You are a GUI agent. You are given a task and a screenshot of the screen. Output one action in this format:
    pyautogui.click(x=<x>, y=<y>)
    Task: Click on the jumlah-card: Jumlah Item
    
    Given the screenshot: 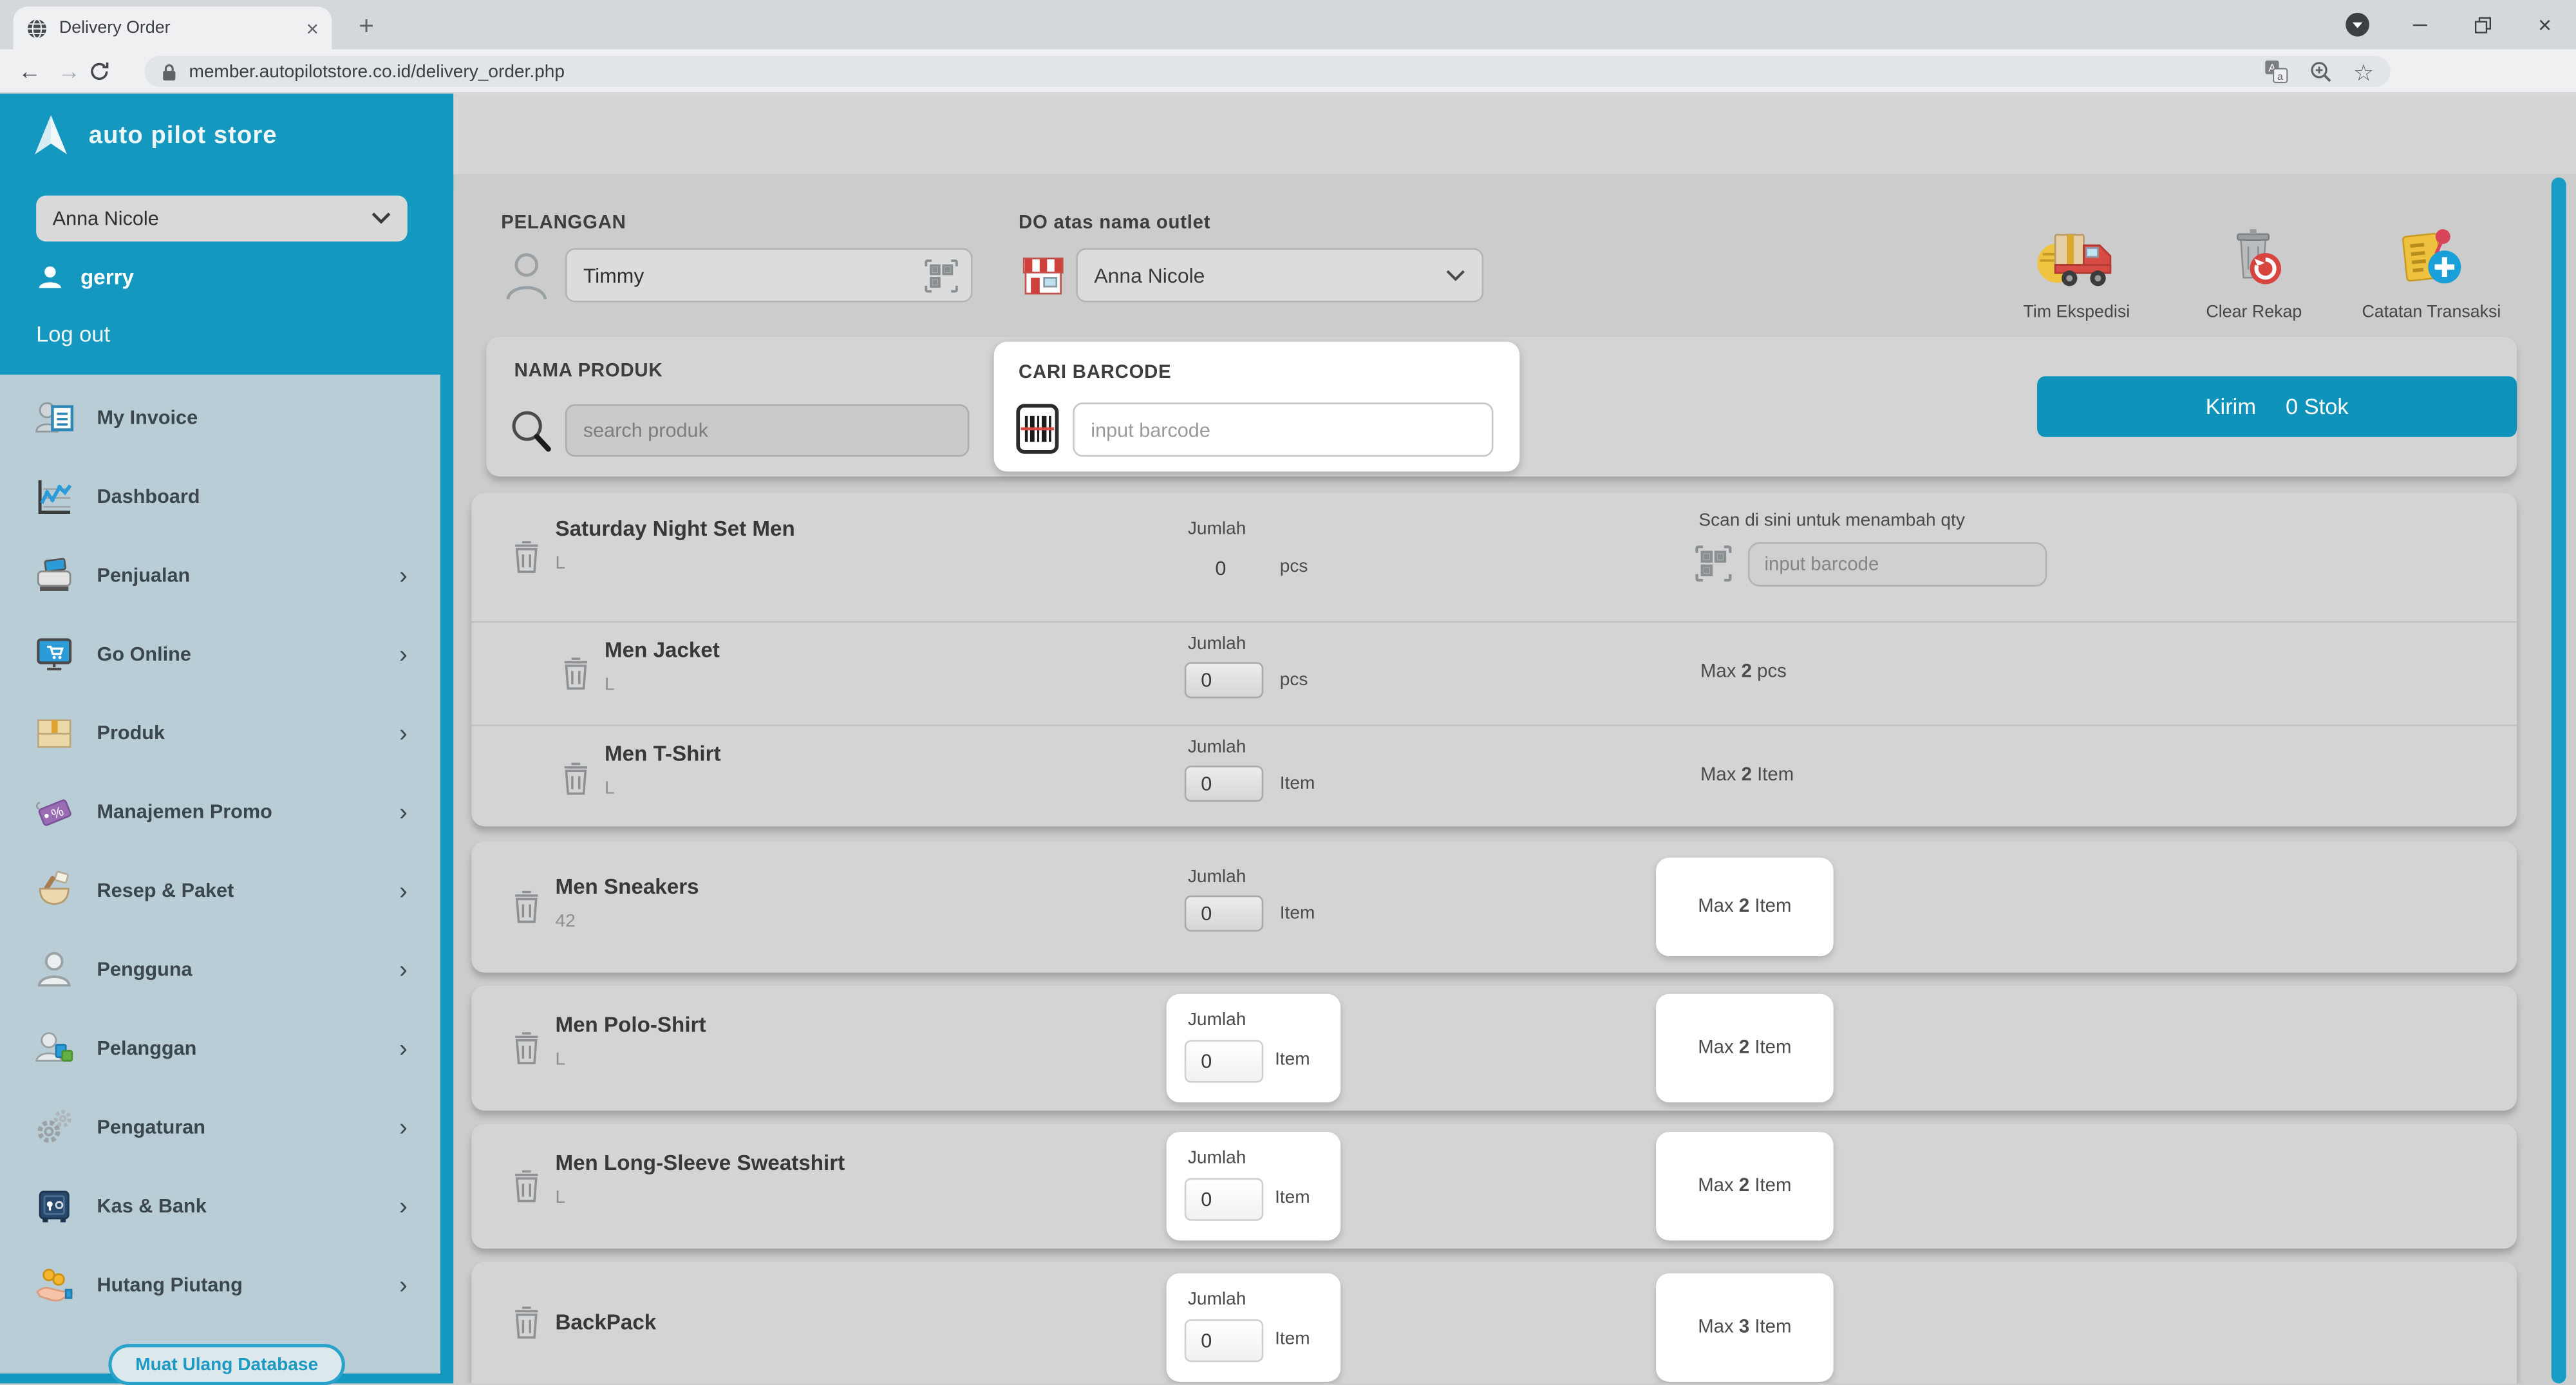 What is the action you would take?
    pyautogui.click(x=1253, y=1048)
    